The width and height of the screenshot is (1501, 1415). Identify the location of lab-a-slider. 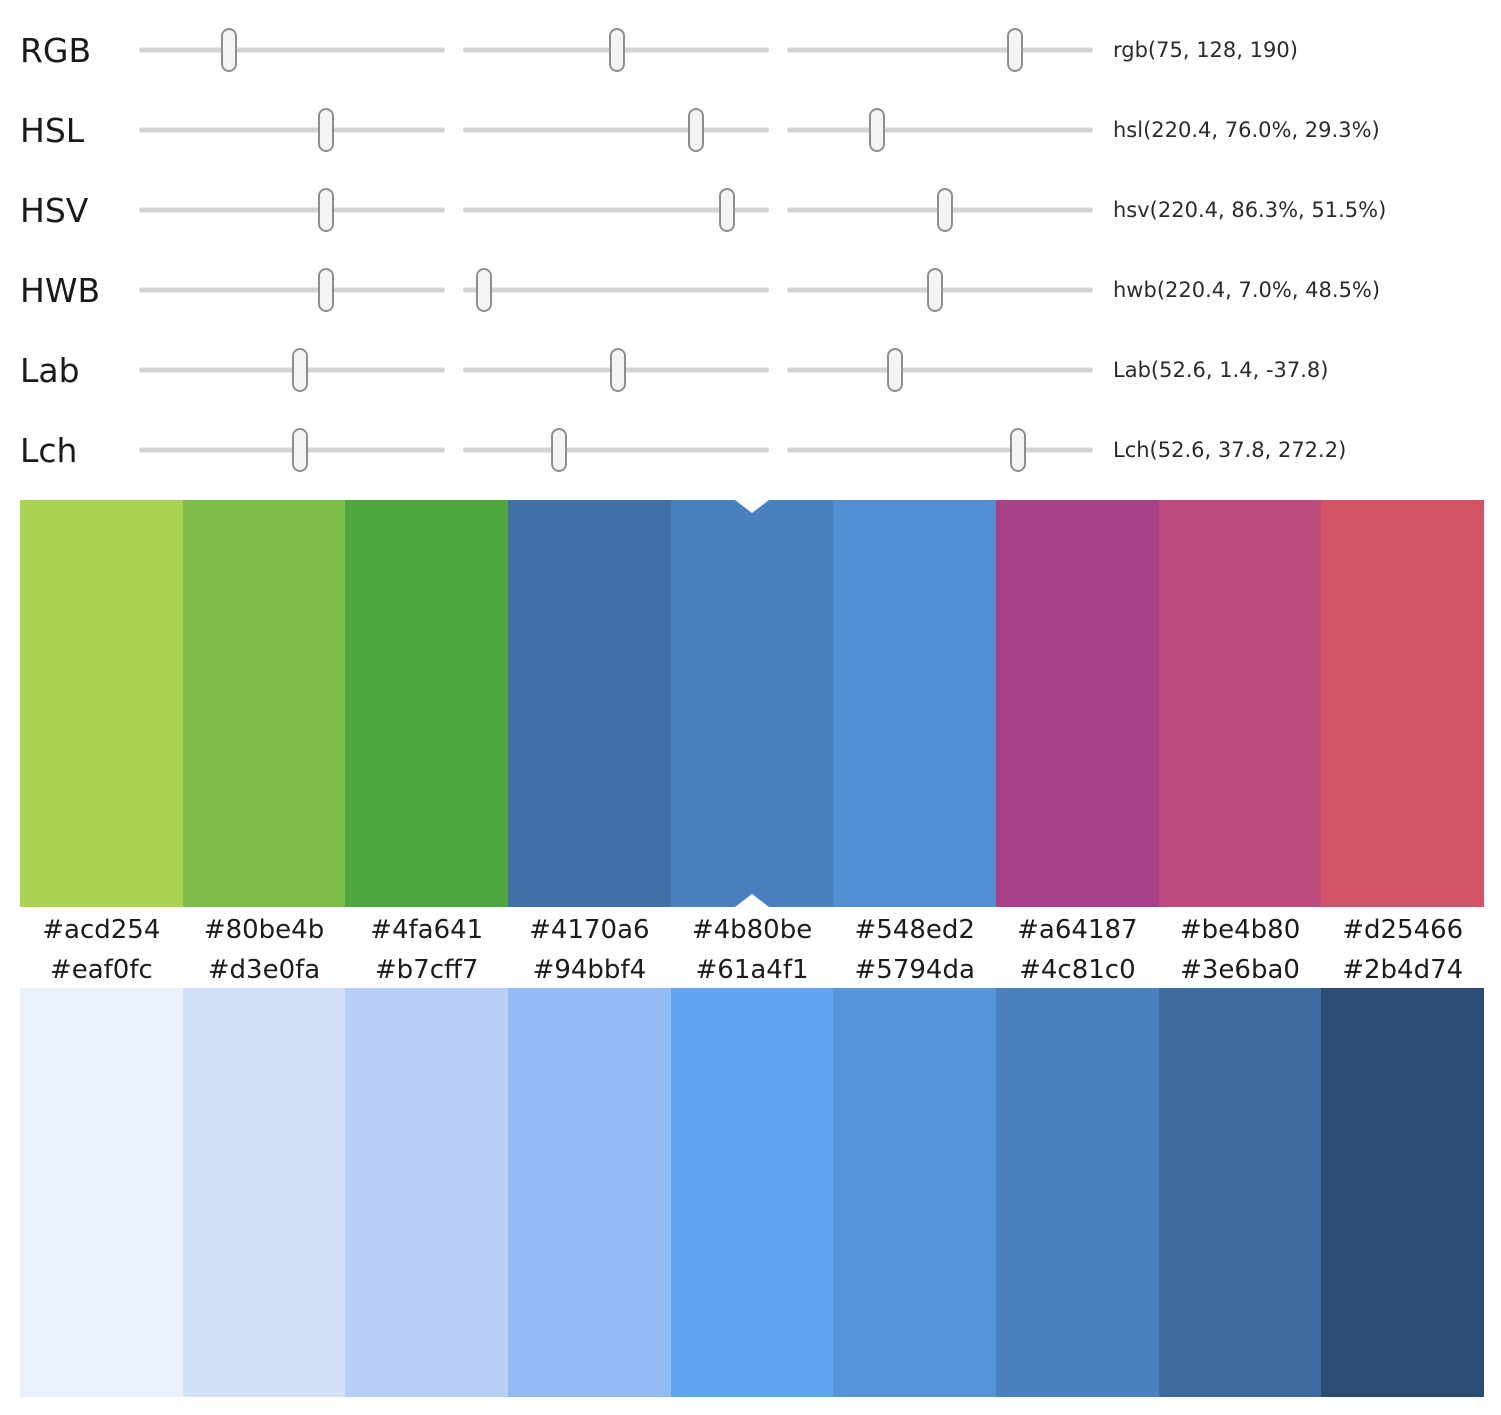
(616, 370).